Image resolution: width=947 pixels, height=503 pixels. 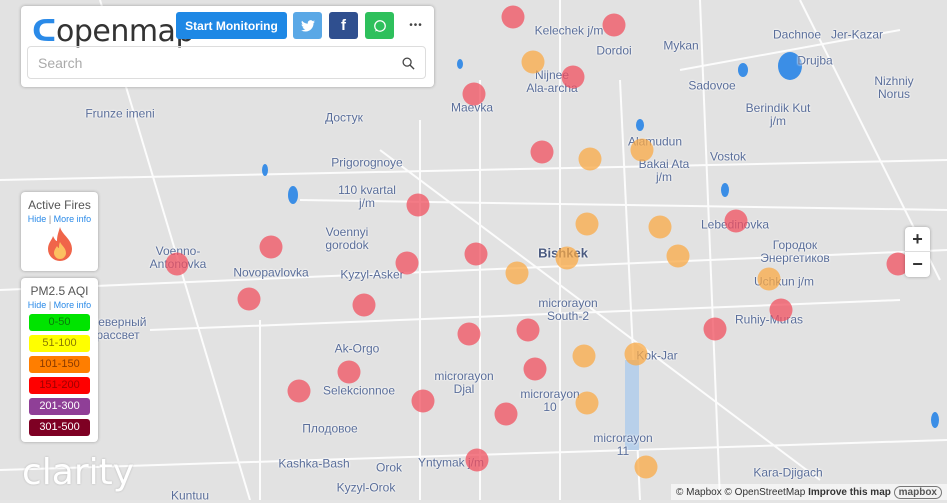 What do you see at coordinates (357, 348) in the screenshot?
I see `map-label: Ak-Orgo` at bounding box center [357, 348].